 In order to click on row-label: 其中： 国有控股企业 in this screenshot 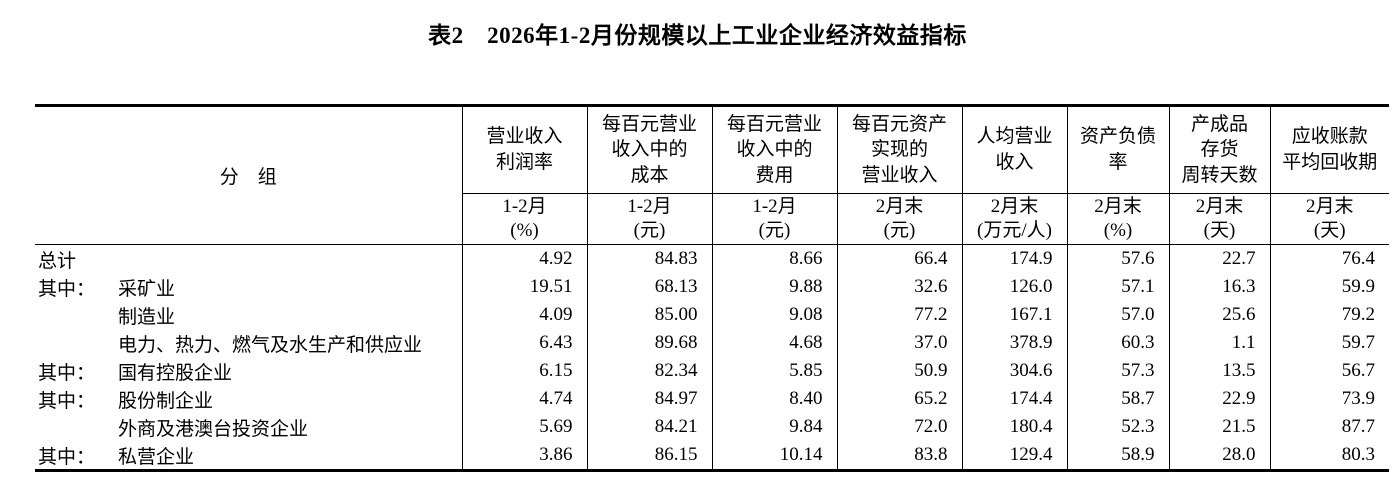, I will do `click(248, 371)`.